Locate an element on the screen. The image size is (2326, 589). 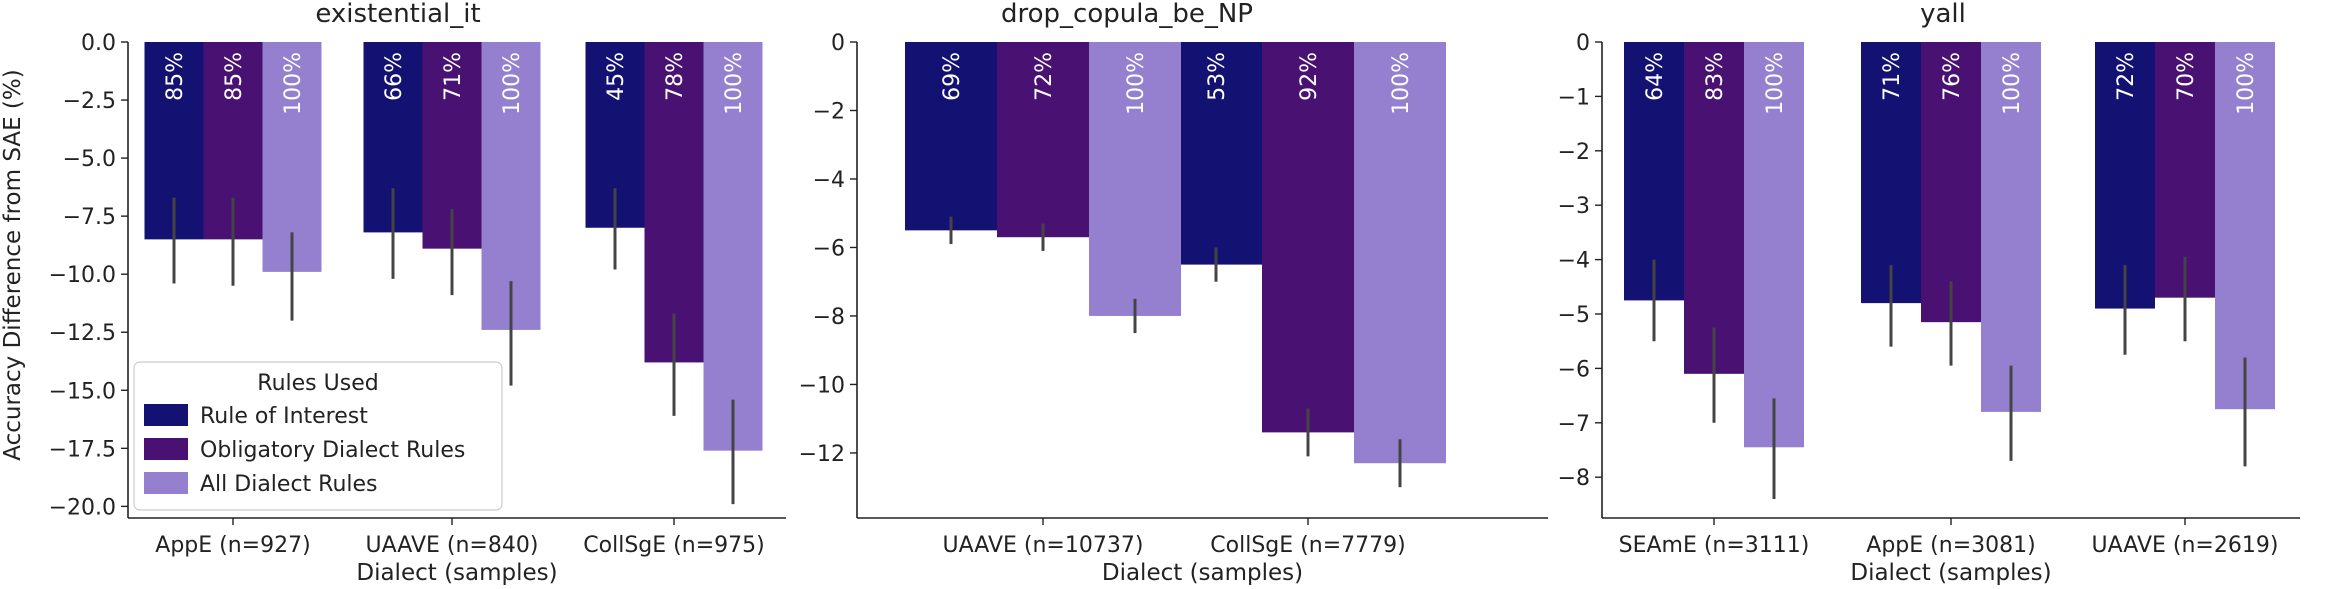
y-axis-label: Accuracy Difference from SAE (%) is located at coordinates (13, 264).